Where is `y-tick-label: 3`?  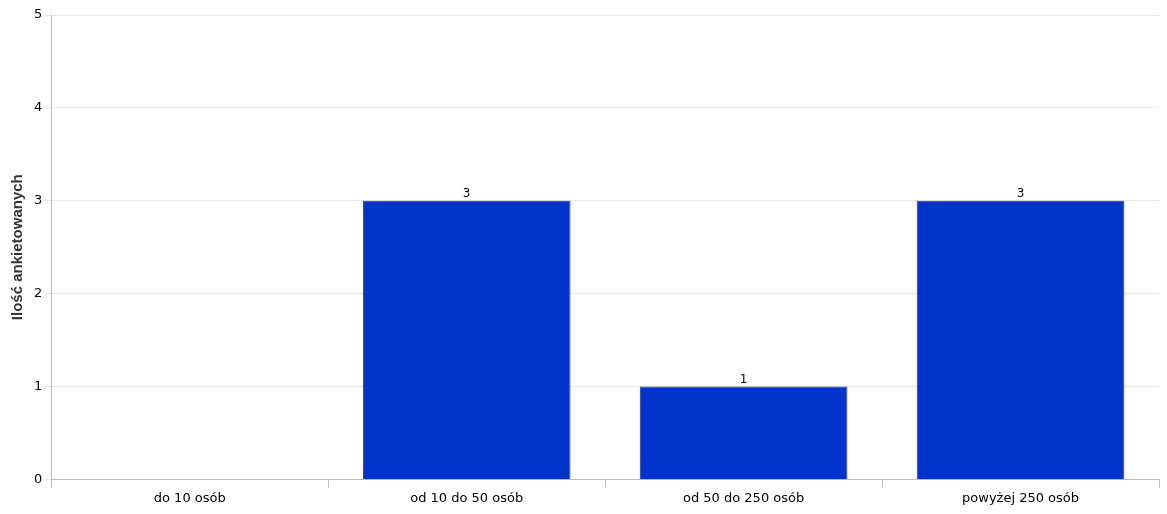
y-tick-label: 3 is located at coordinates (38, 200).